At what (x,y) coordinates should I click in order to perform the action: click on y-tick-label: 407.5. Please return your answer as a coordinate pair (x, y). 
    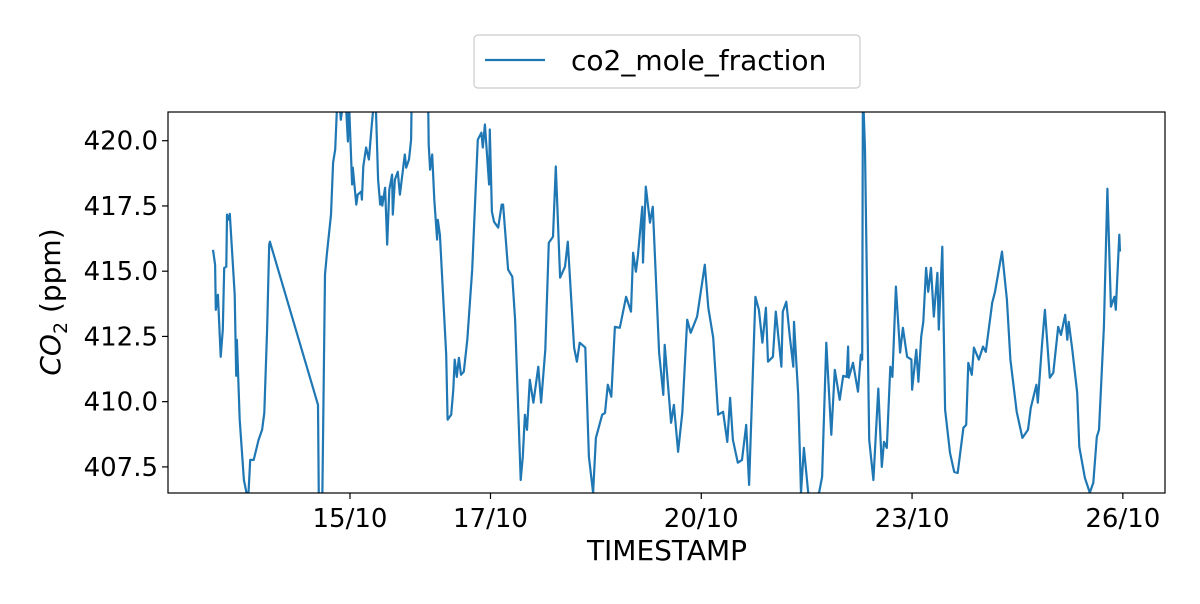
    Looking at the image, I should click on (121, 468).